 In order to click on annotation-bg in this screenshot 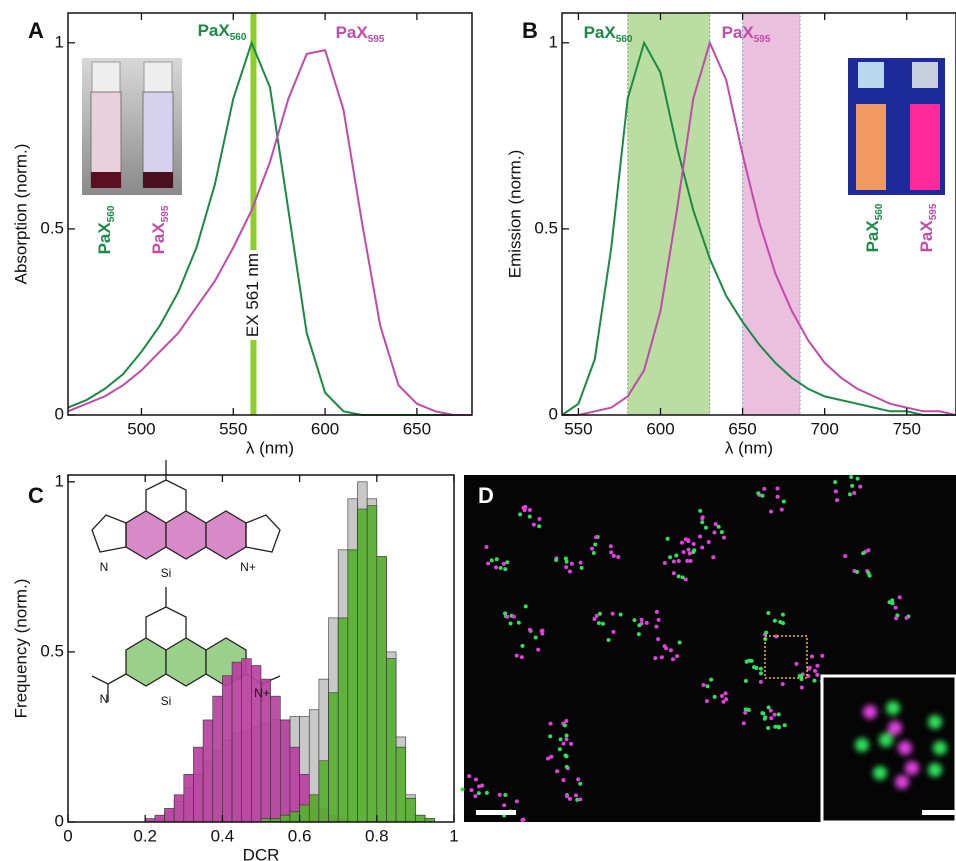, I will do `click(253, 295)`.